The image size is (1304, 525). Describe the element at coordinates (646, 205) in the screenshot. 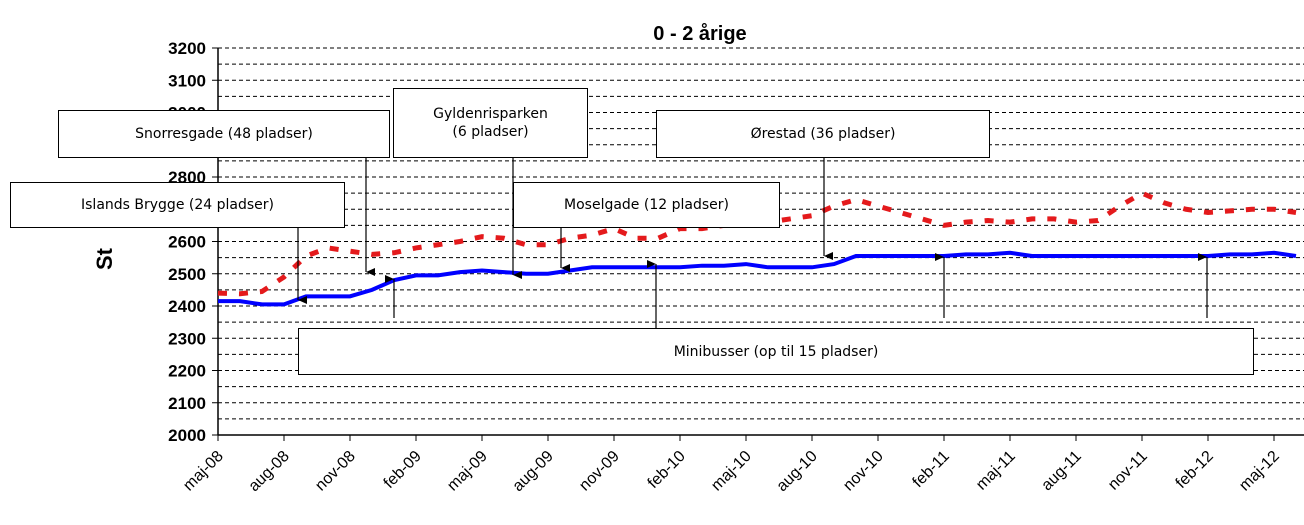

I see `annotation: Moselgade (12 pladser)` at that location.